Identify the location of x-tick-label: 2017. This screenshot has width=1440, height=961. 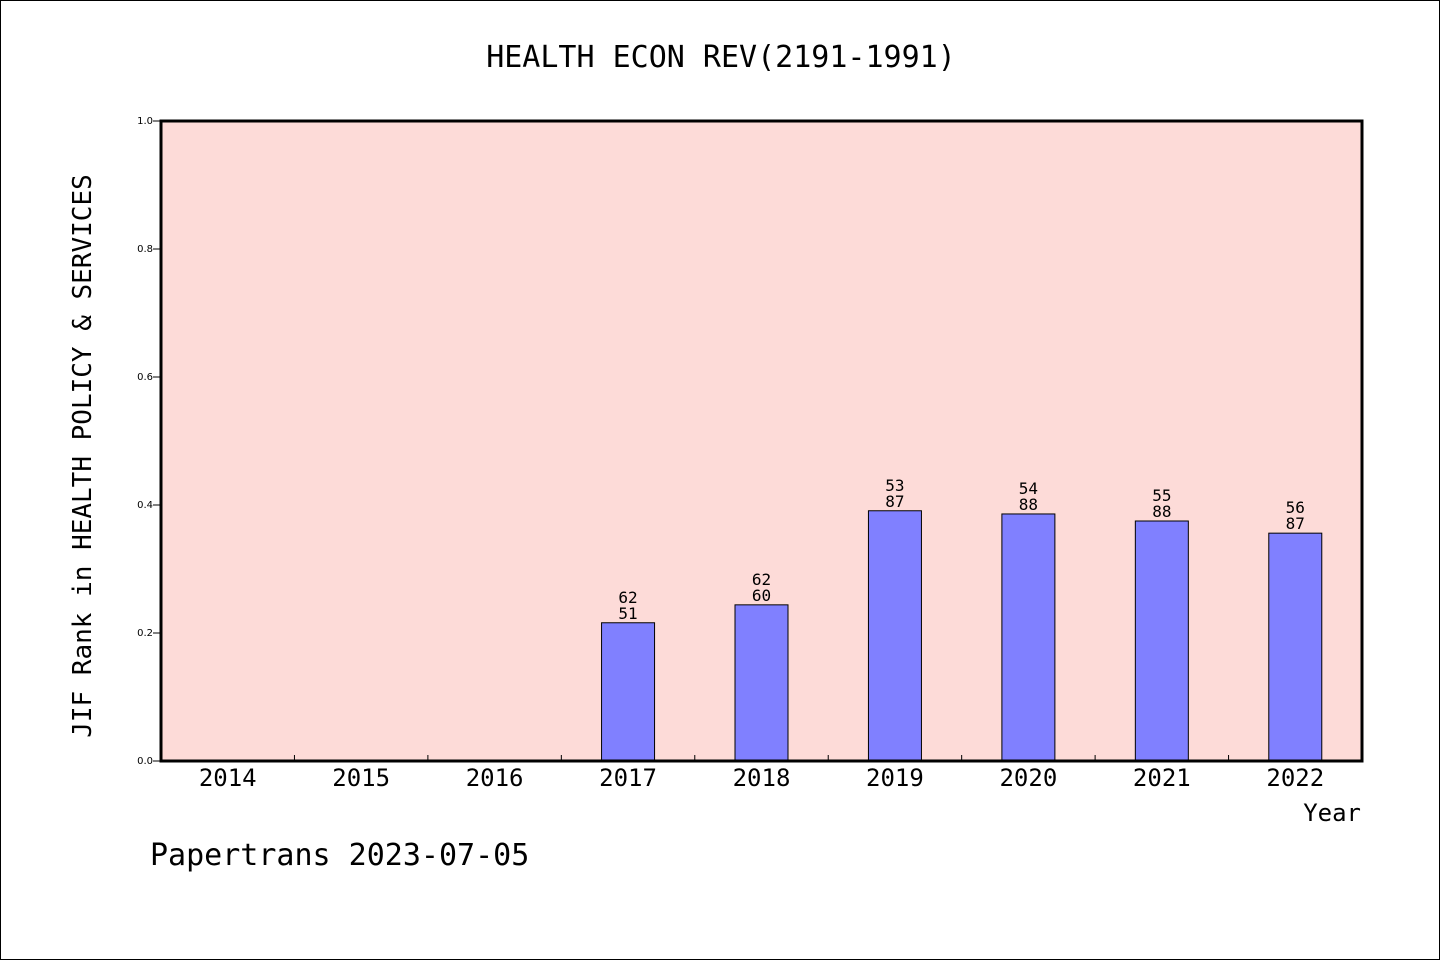
(628, 778).